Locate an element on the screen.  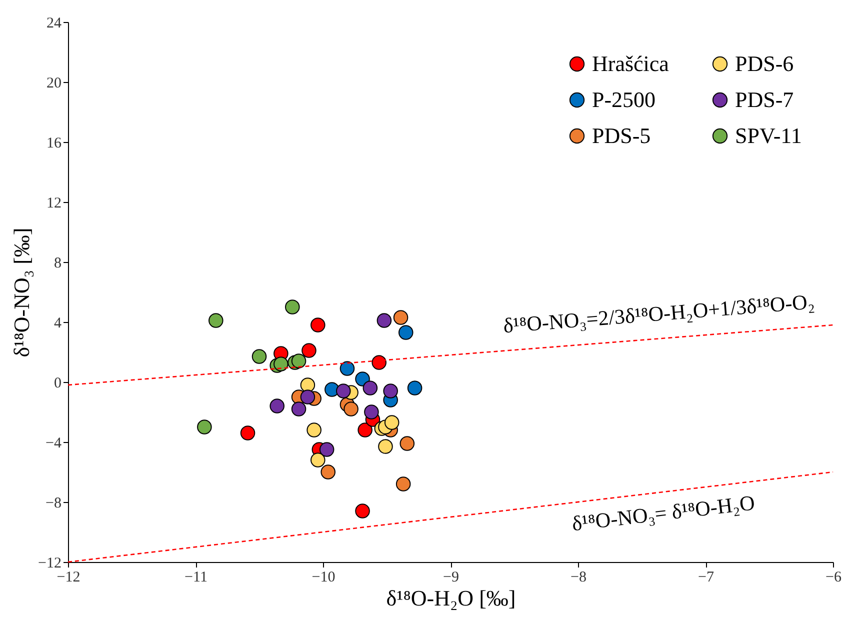
y-tick-label: 0 is located at coordinates (58, 384).